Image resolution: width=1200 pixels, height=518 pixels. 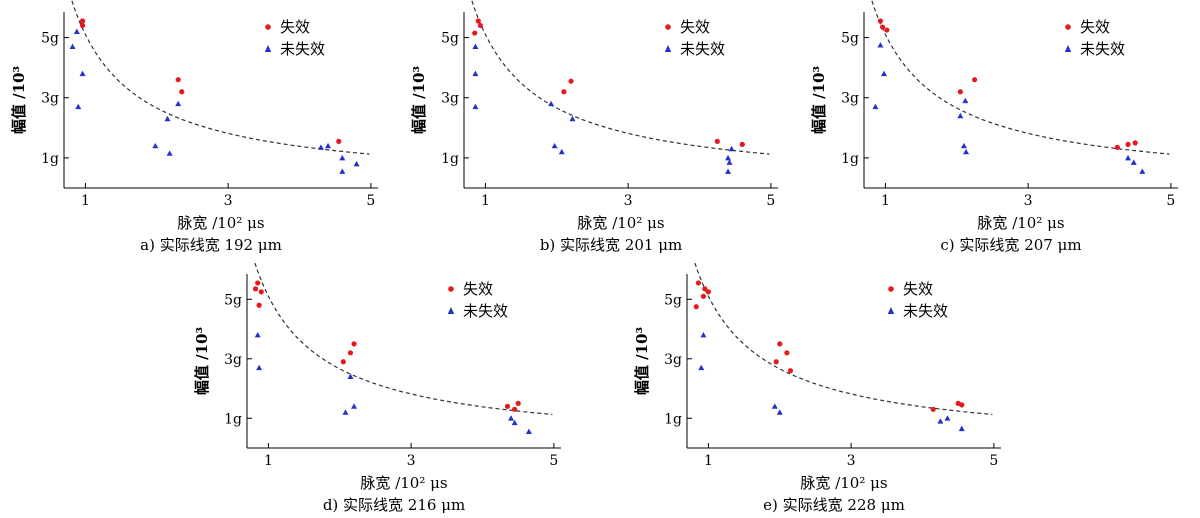 I want to click on chart-caption: b) 实际线宽 201 μm, so click(x=611, y=245).